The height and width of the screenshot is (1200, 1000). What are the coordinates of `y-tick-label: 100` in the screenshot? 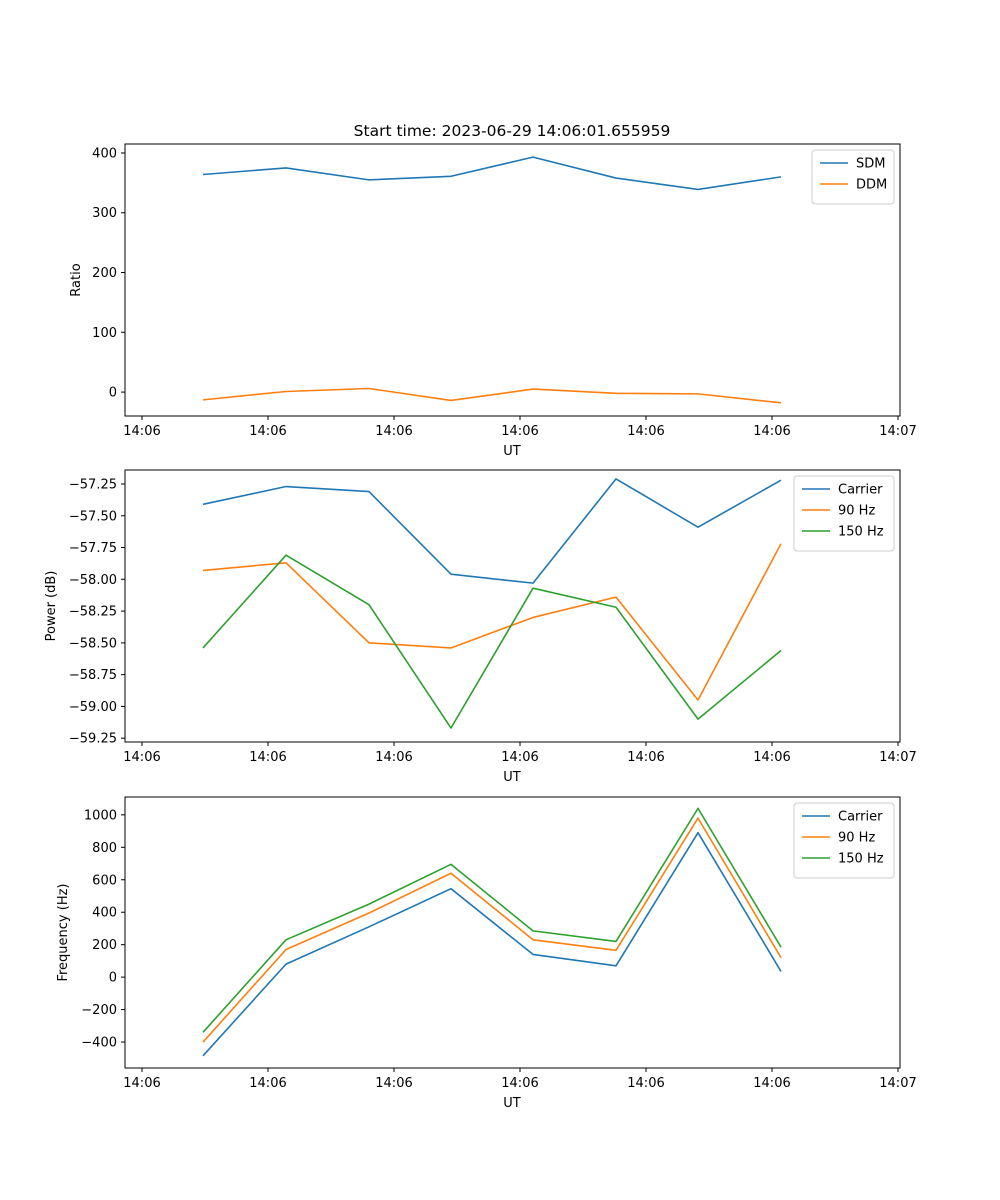 It's located at (104, 333).